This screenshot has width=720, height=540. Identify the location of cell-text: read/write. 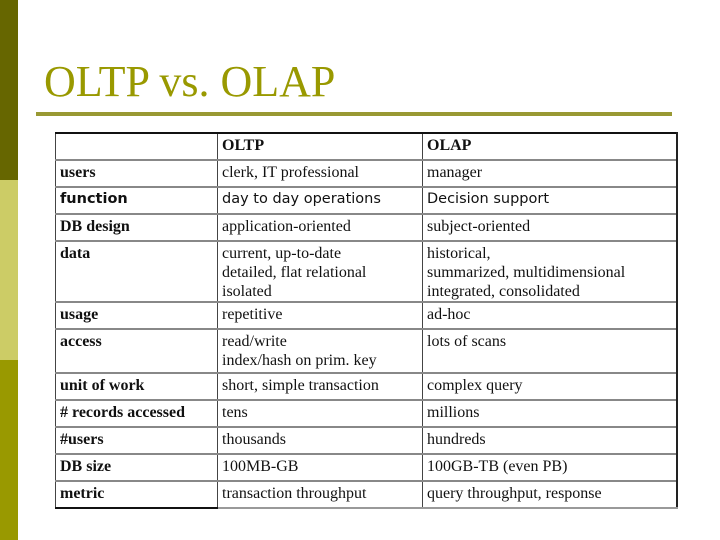
(254, 341).